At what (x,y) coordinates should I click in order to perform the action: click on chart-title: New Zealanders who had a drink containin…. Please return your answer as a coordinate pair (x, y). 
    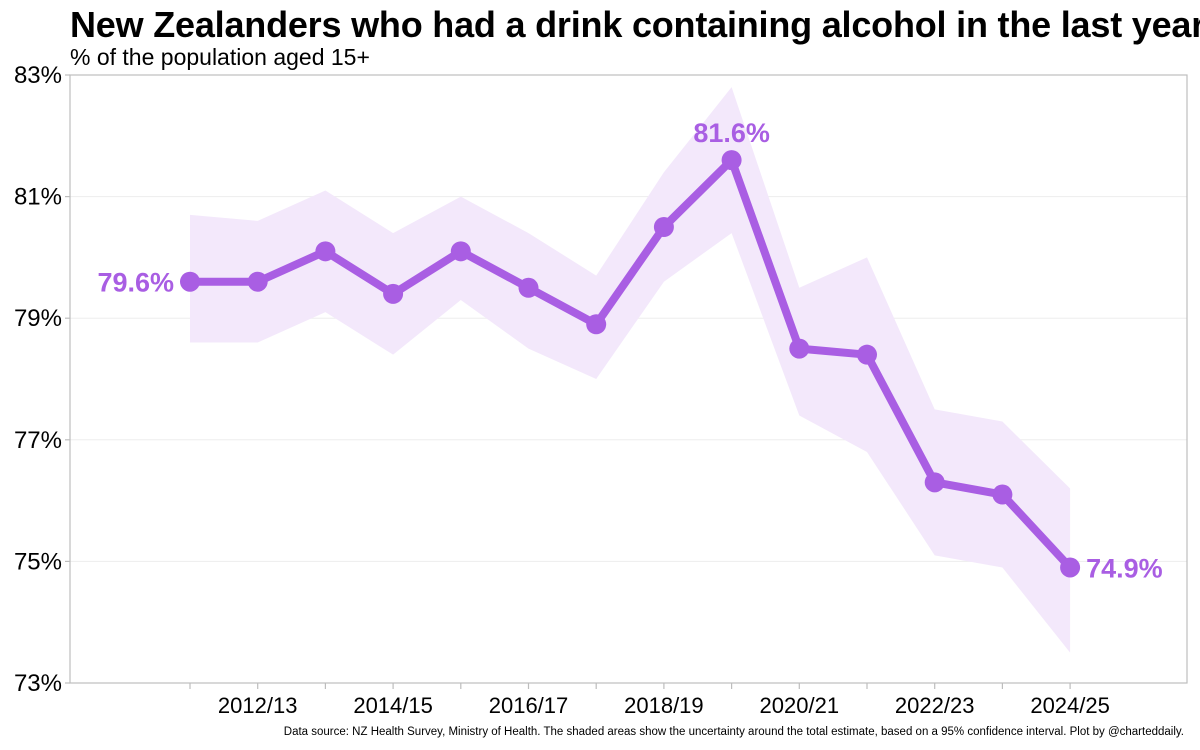
    Looking at the image, I should click on (635, 24).